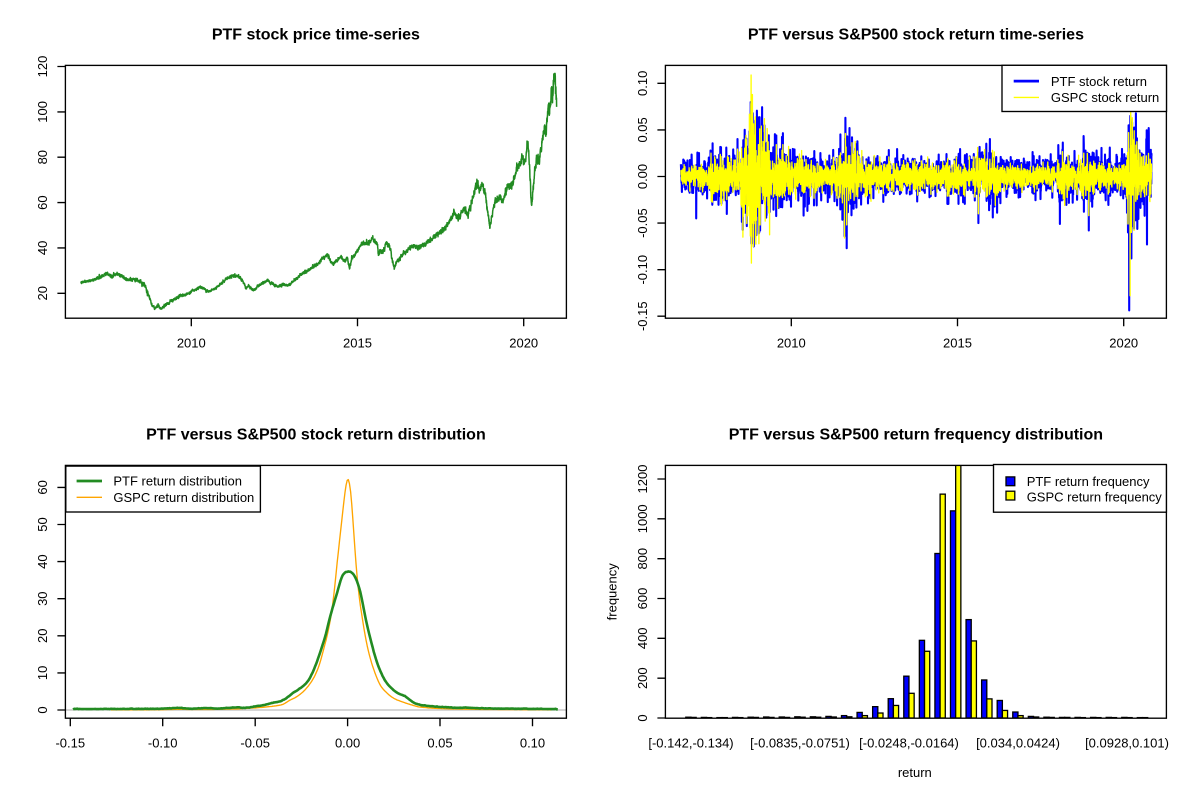 This screenshot has height=800, width=1200. I want to click on svg-text: 800, so click(642, 559).